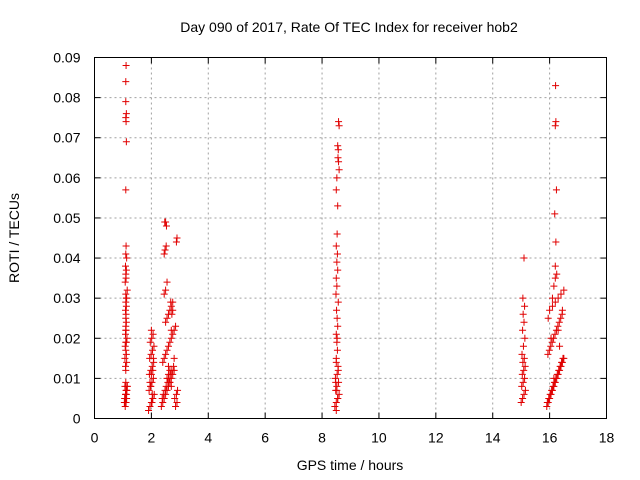  What do you see at coordinates (14, 238) in the screenshot?
I see `y-axis-label: ROTI / TECUs` at bounding box center [14, 238].